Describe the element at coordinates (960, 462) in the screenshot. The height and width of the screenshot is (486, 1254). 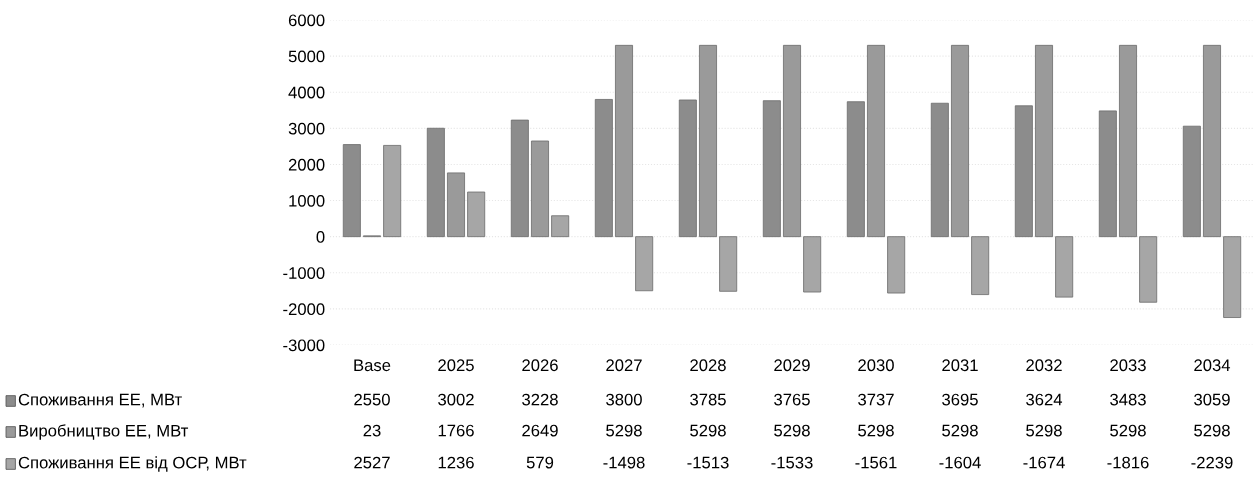
I see `data-label: -1604` at that location.